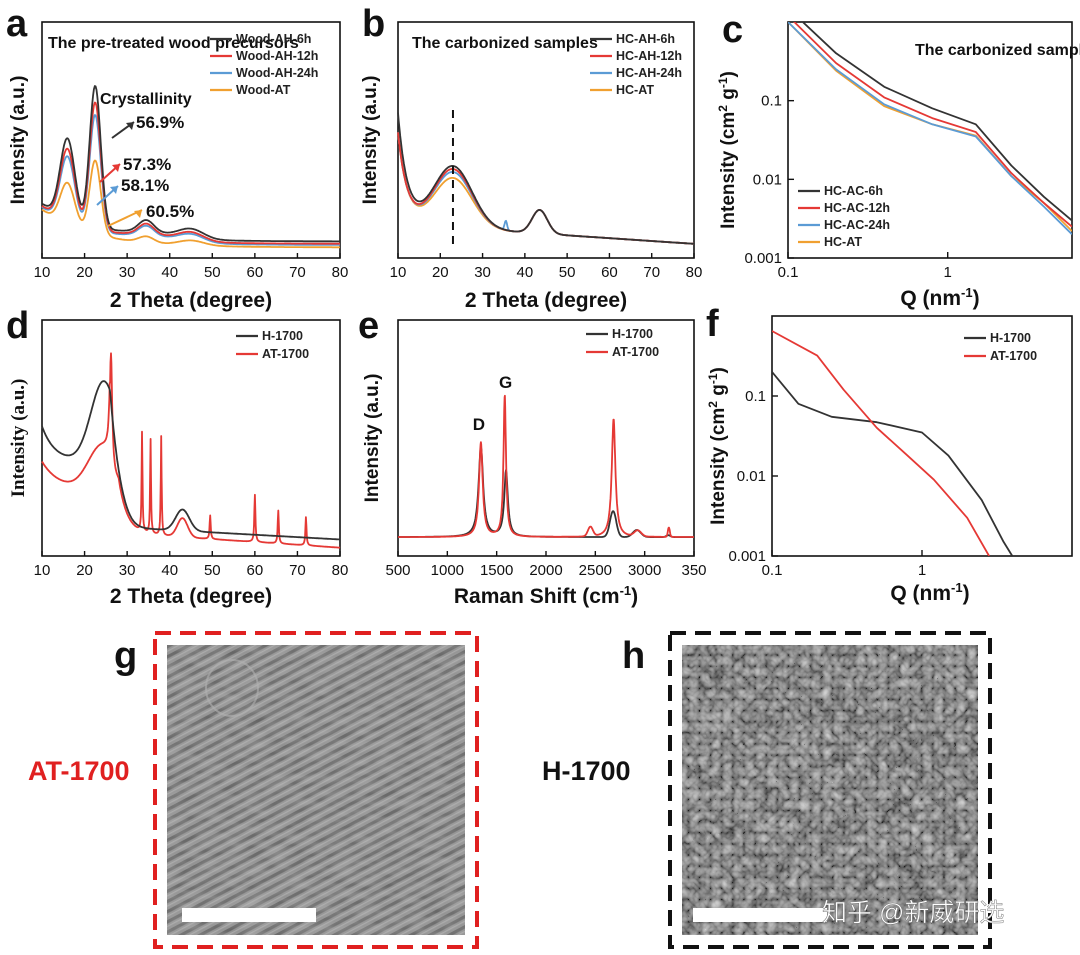 The image size is (1080, 955). I want to click on panel-letter-b: b, so click(373, 24).